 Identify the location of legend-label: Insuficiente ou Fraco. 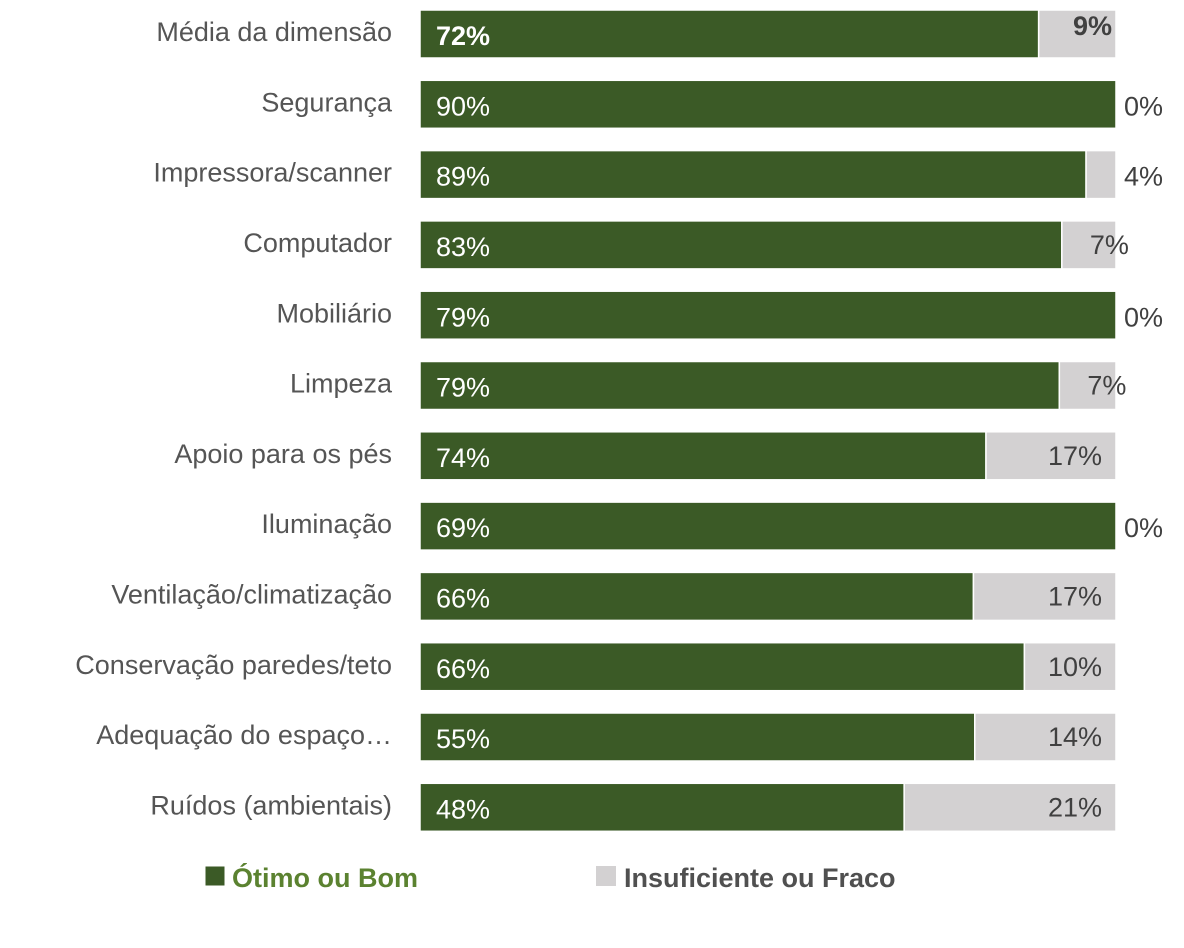
(760, 878).